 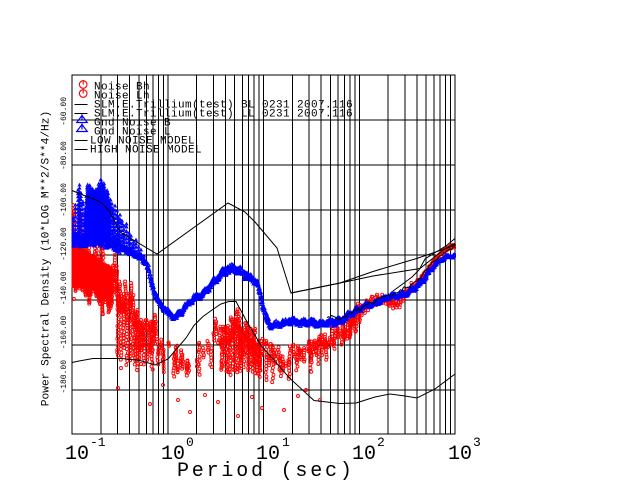 I want to click on svg-text: HIGH NOISE MODEL, so click(x=146, y=151).